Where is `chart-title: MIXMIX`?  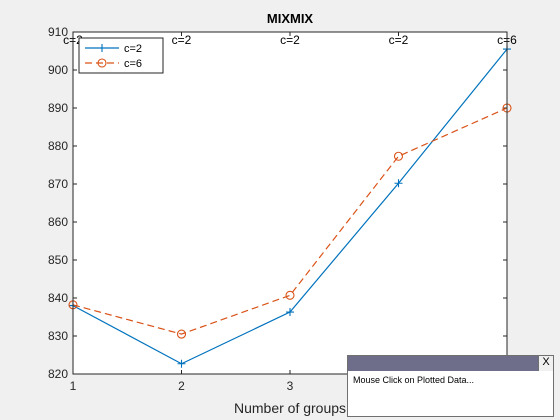
chart-title: MIXMIX is located at coordinates (290, 18).